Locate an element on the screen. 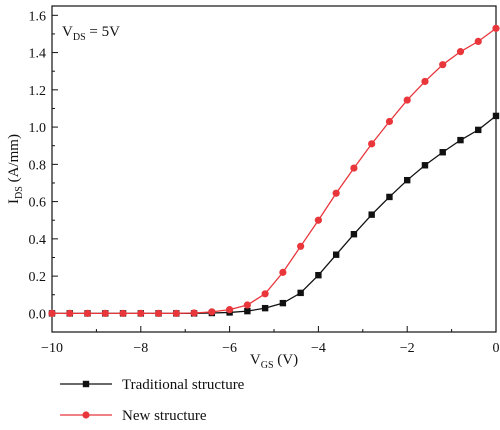 This screenshot has width=500, height=430. x-tick-label: −6 is located at coordinates (229, 348).